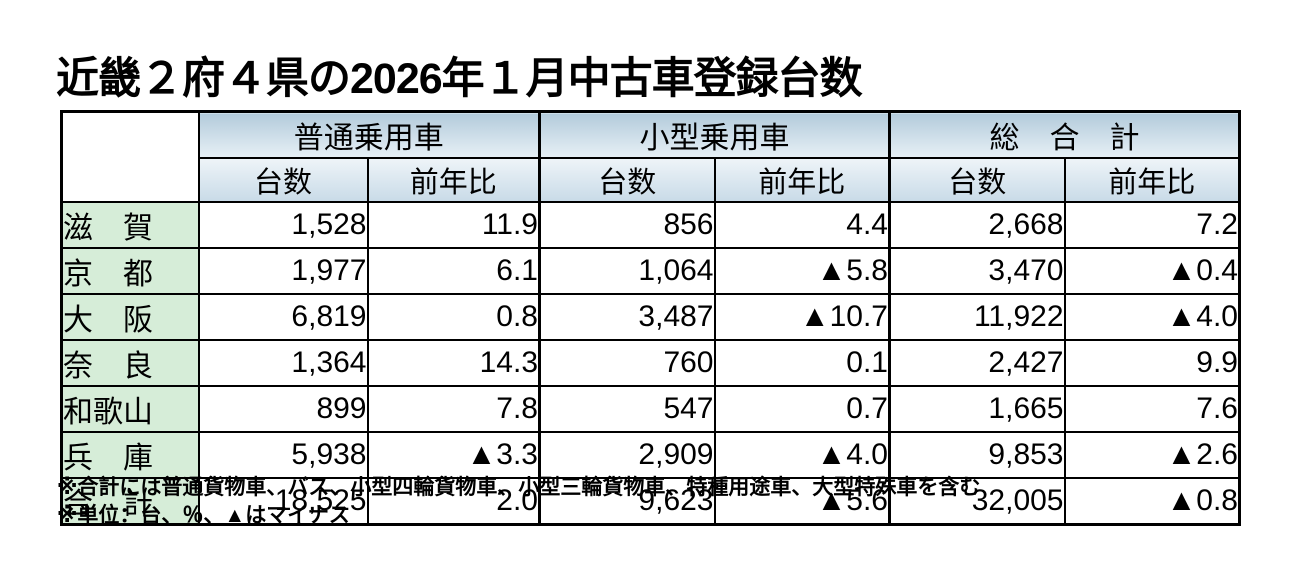 Image resolution: width=1299 pixels, height=587 pixels. I want to click on col-group-standard-cars: 普通乗用車, so click(369, 134).